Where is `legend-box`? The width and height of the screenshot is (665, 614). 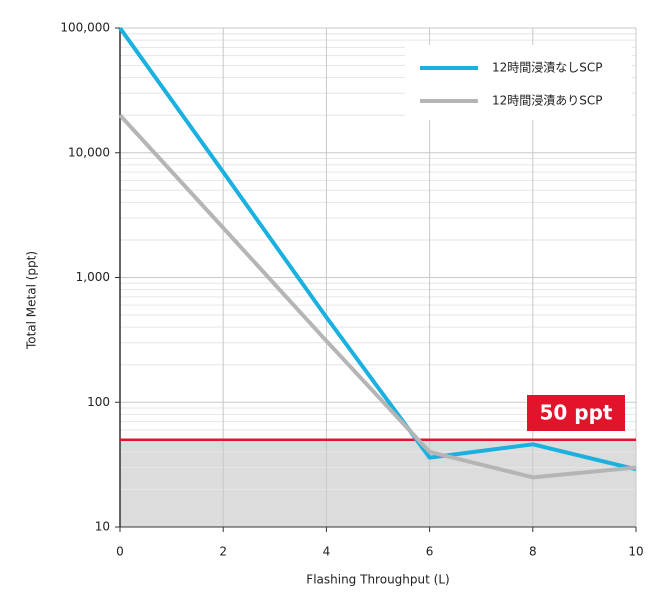
legend-box is located at coordinates (518, 82).